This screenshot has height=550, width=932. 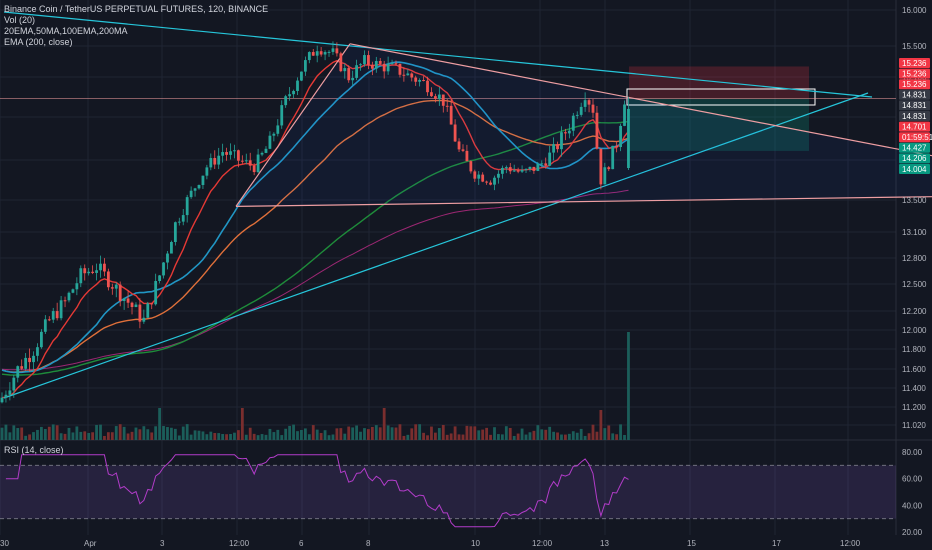 What do you see at coordinates (38, 42) in the screenshot?
I see `indicator-ema200: EMA (200, close)` at bounding box center [38, 42].